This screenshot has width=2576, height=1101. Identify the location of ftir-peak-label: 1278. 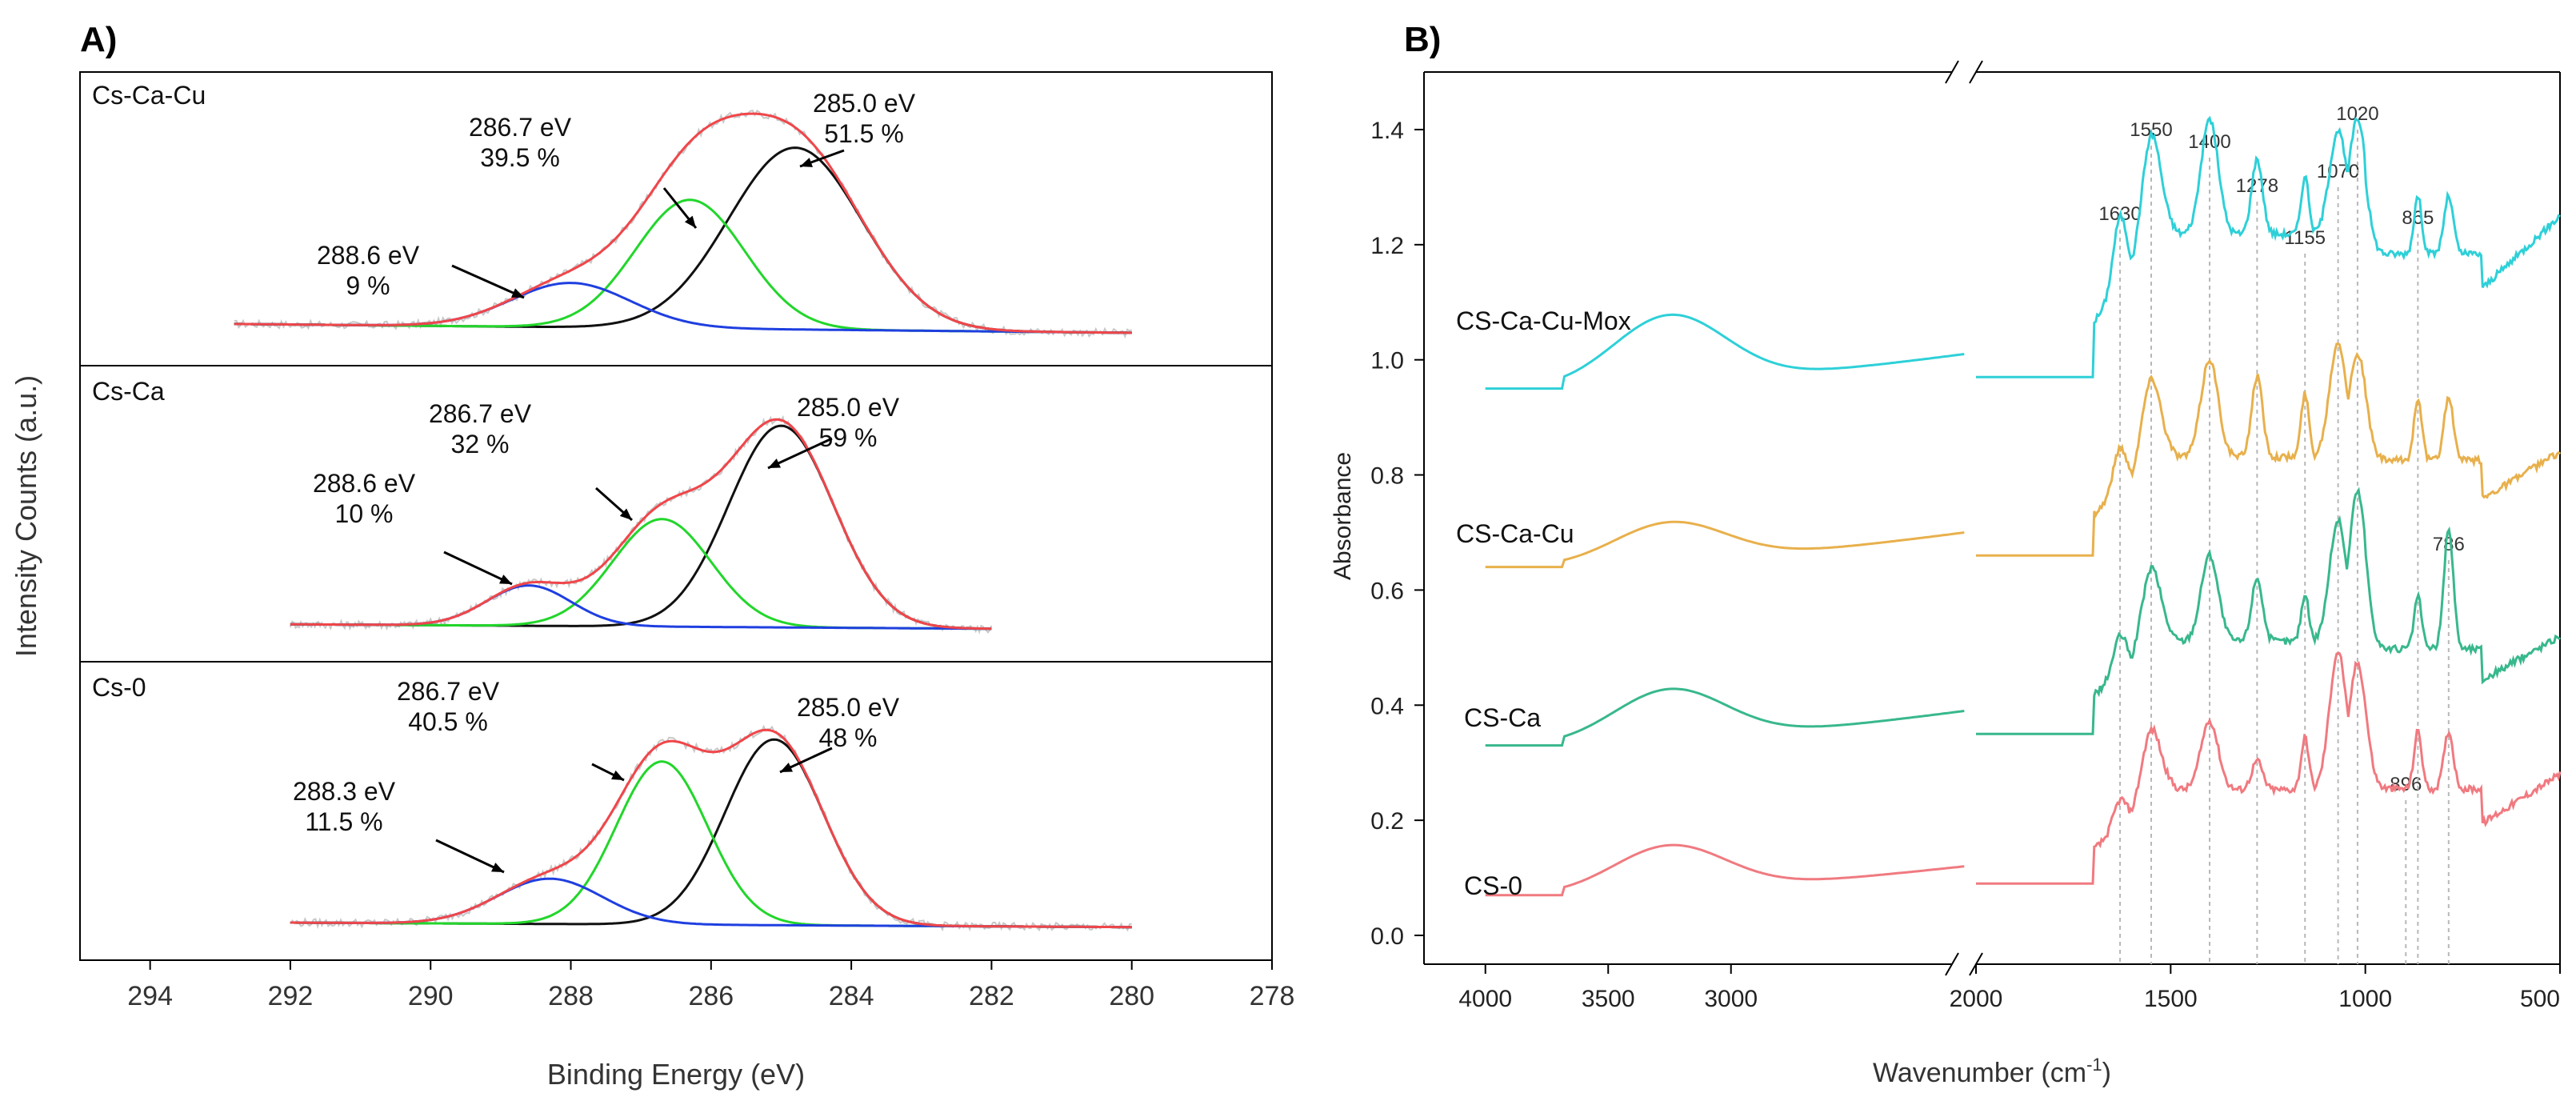
(2257, 186).